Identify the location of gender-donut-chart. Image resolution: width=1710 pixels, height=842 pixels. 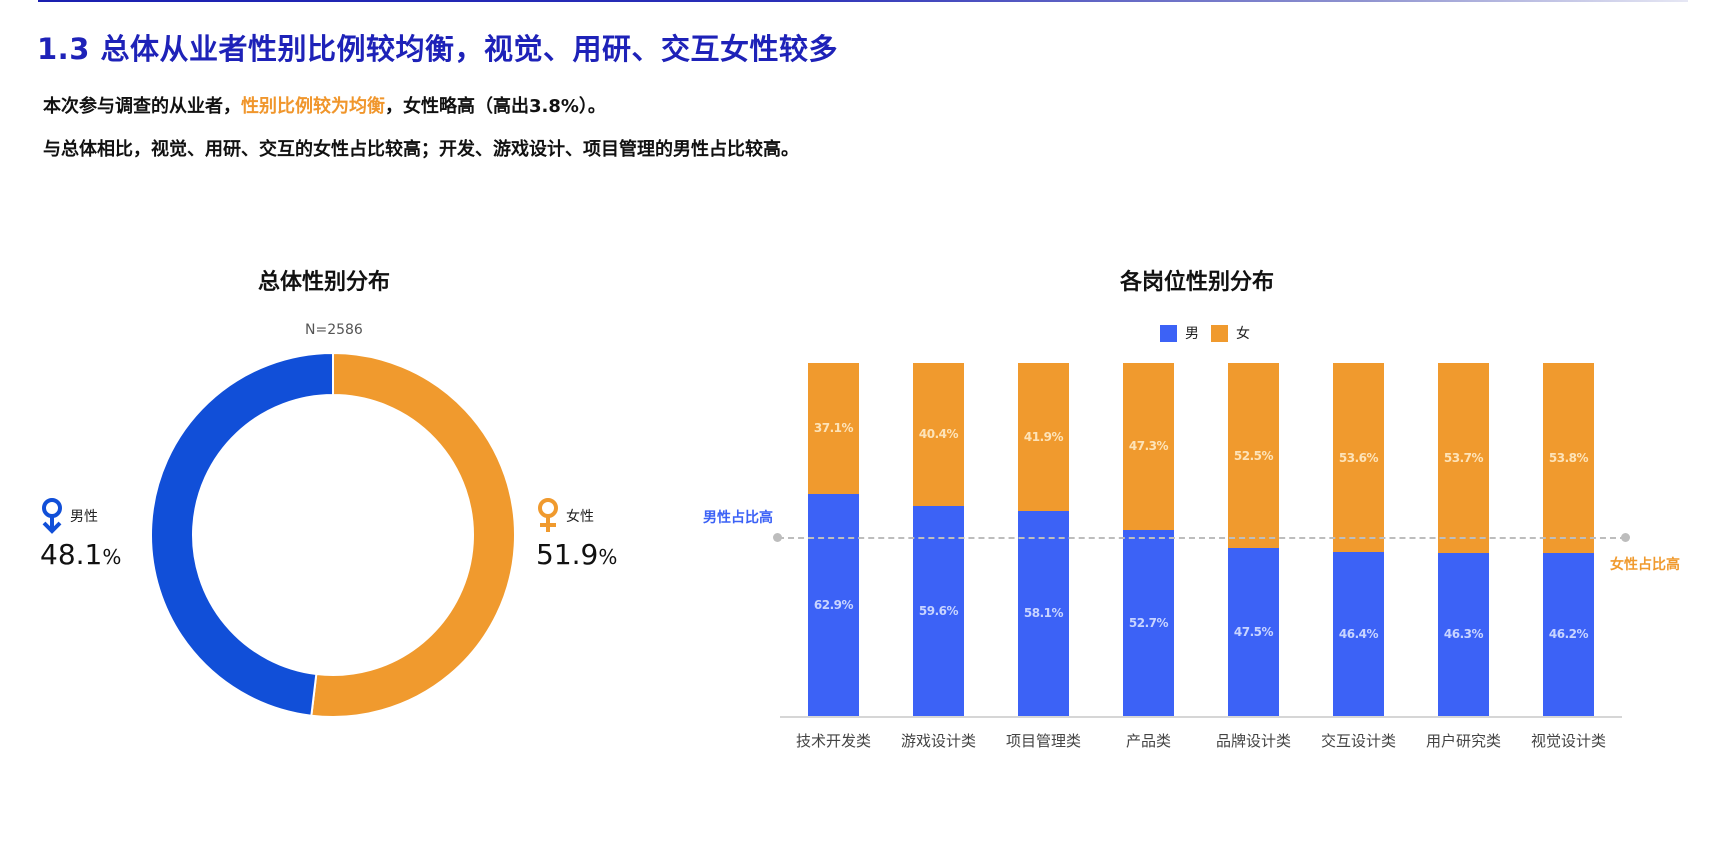
(333, 534).